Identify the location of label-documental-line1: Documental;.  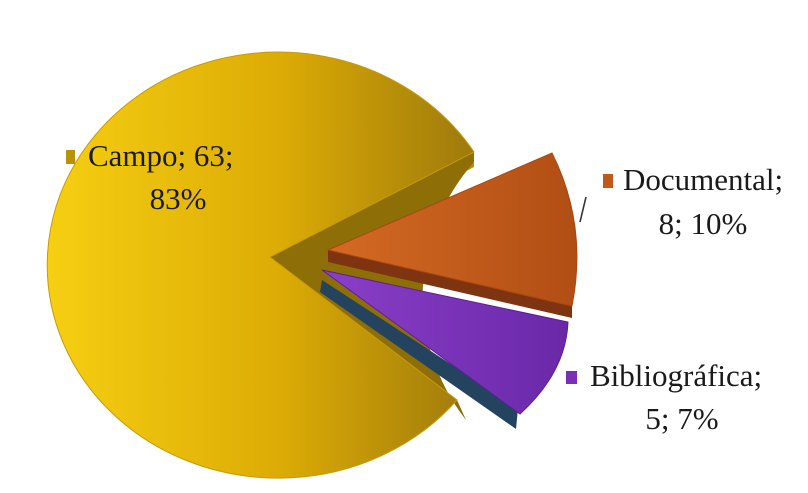
(703, 179).